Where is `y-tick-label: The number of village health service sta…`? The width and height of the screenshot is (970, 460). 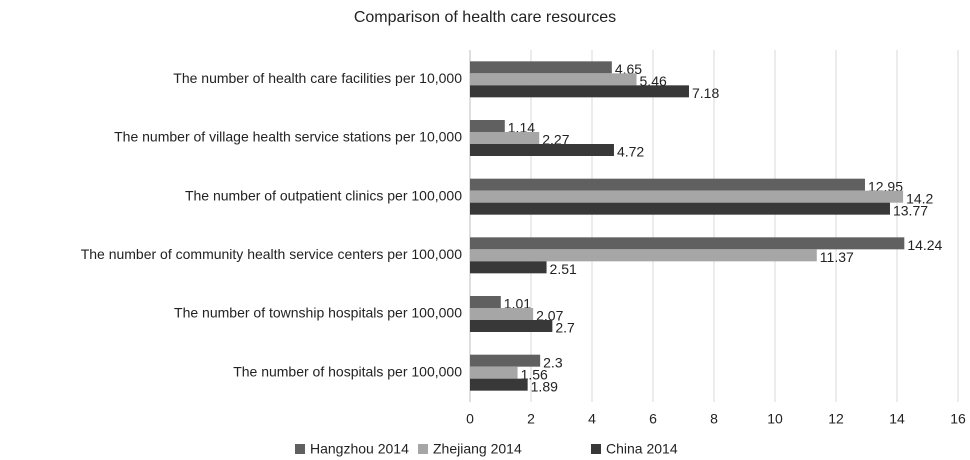 y-tick-label: The number of village health service sta… is located at coordinates (288, 137).